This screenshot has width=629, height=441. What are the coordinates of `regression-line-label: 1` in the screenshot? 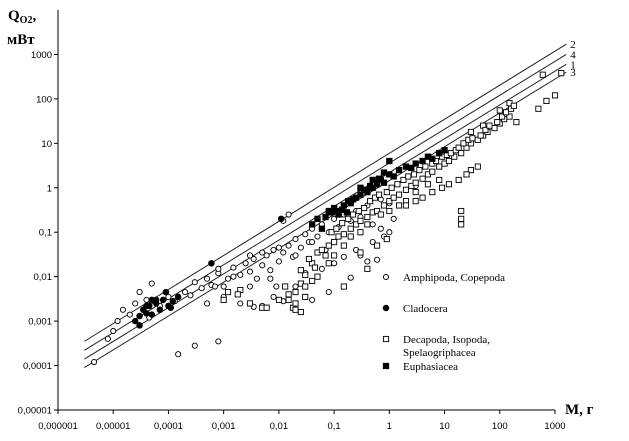 It's located at (573, 65).